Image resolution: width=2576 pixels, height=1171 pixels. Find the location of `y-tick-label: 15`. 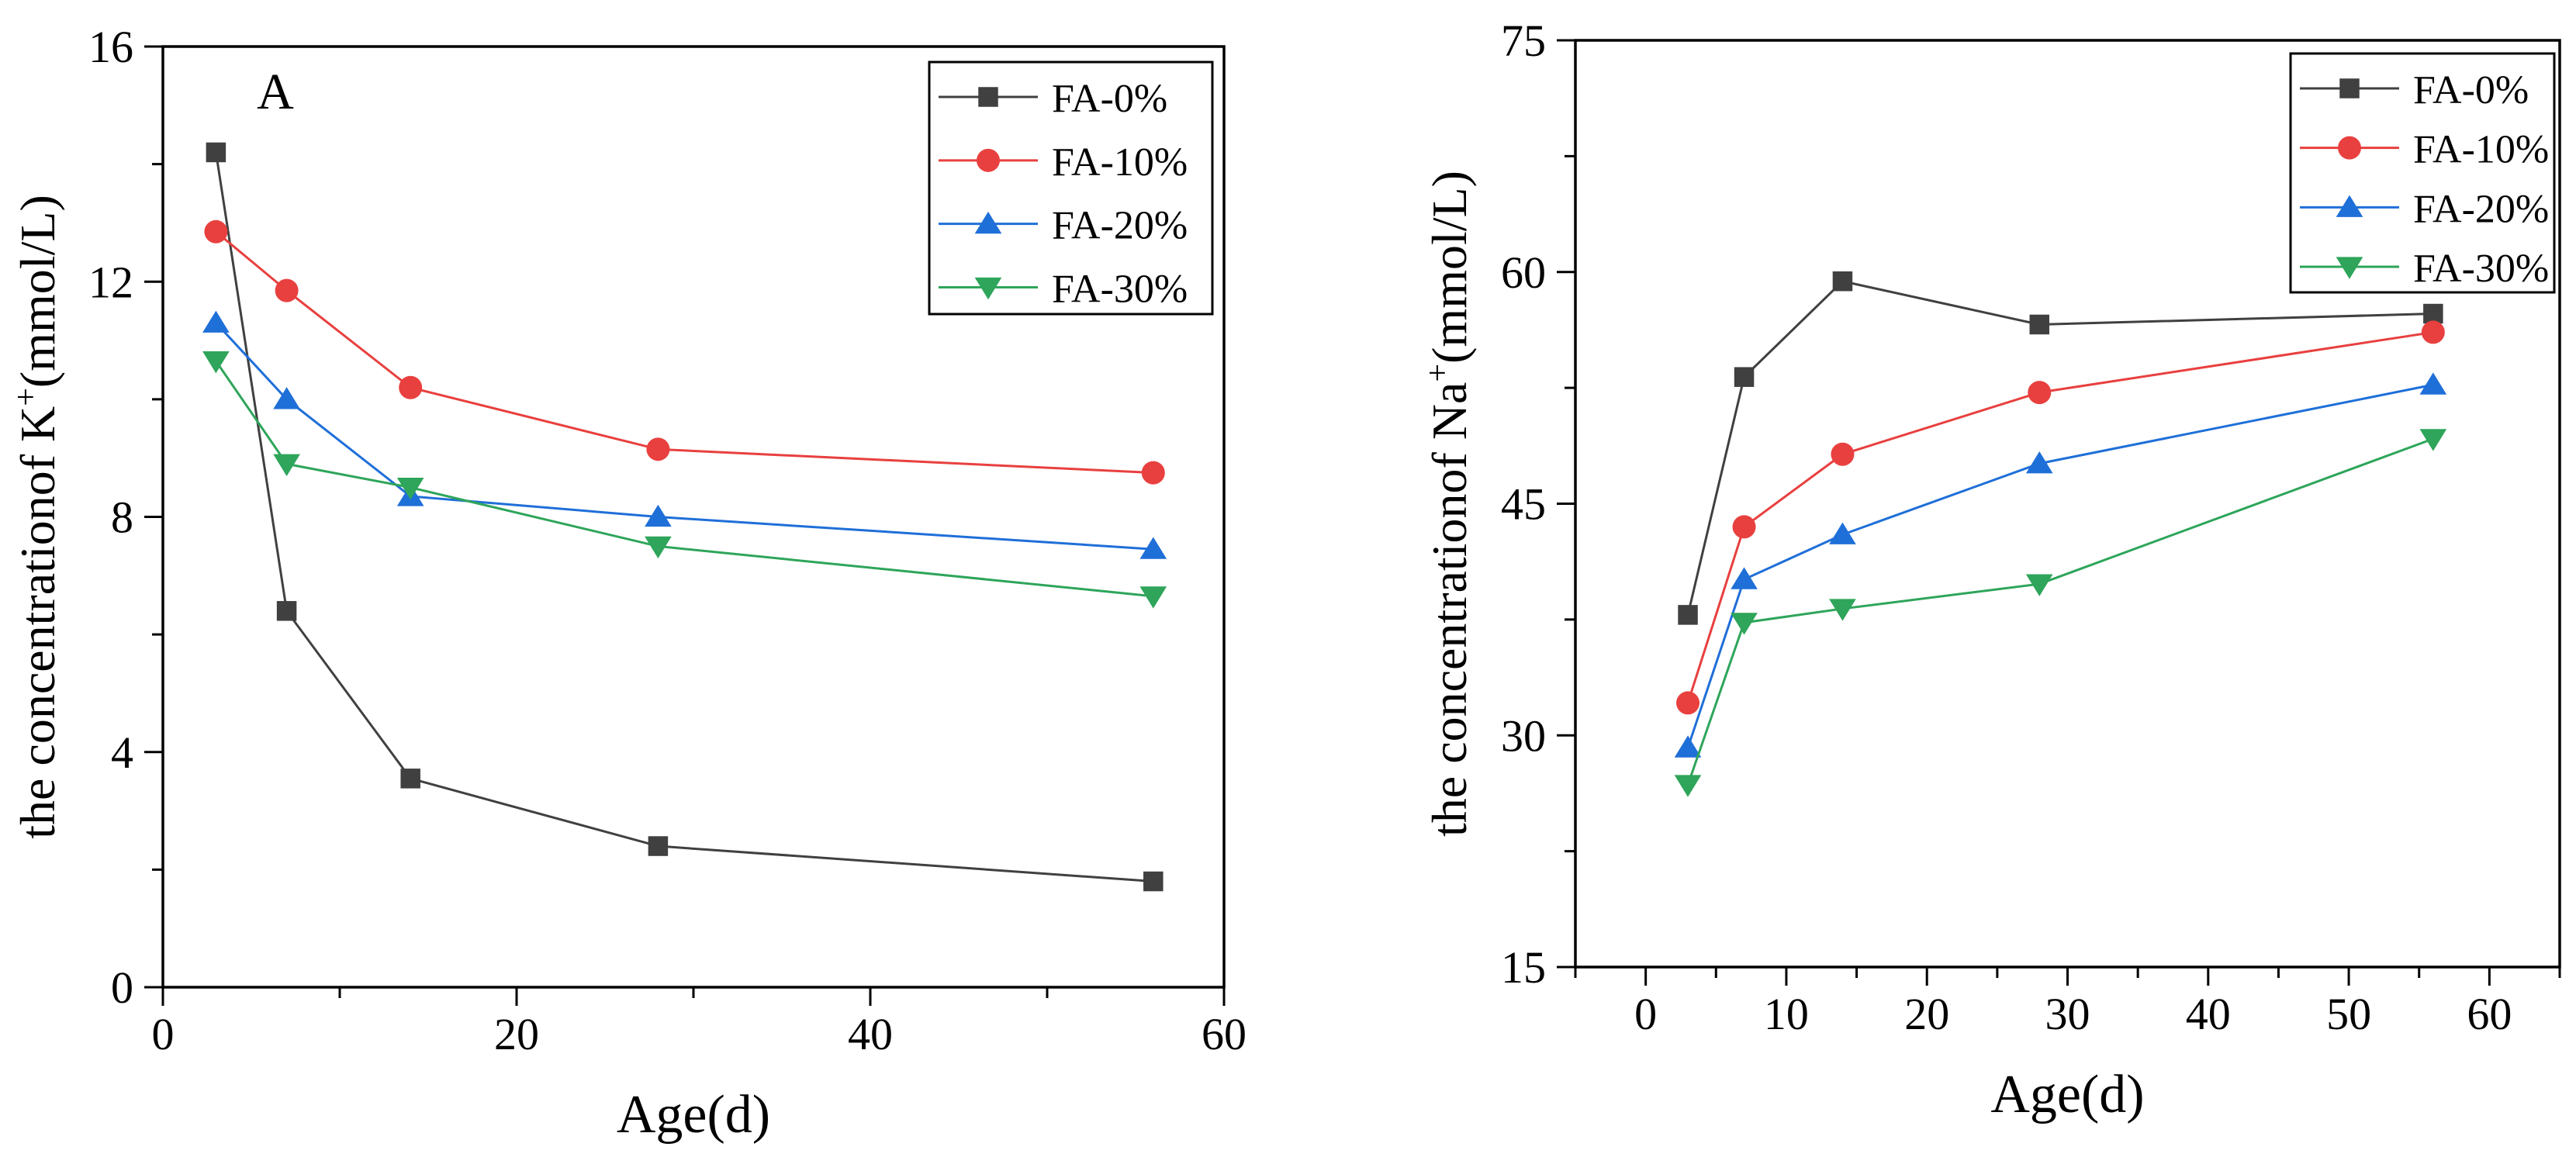

y-tick-label: 15 is located at coordinates (1523, 968).